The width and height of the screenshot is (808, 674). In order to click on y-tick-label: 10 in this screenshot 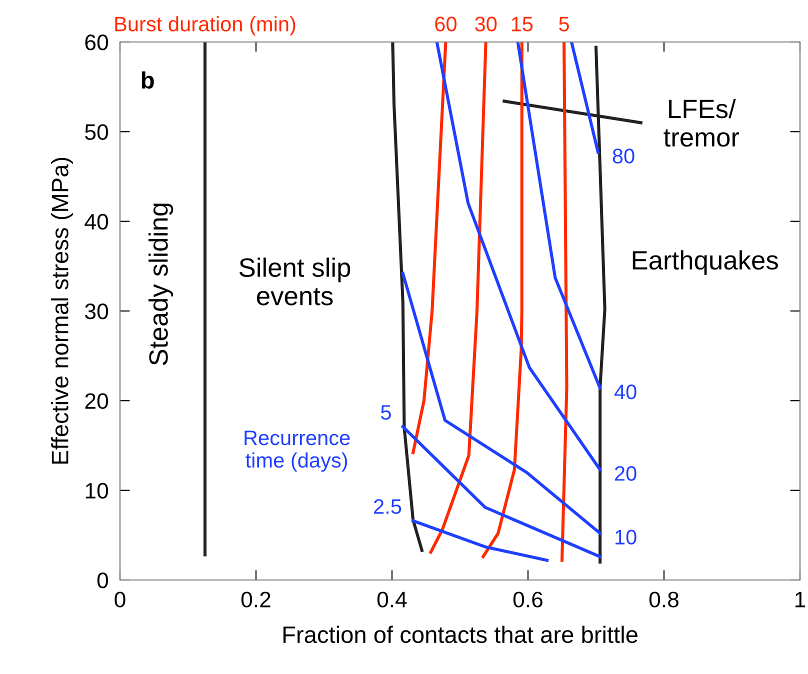, I will do `click(97, 490)`.